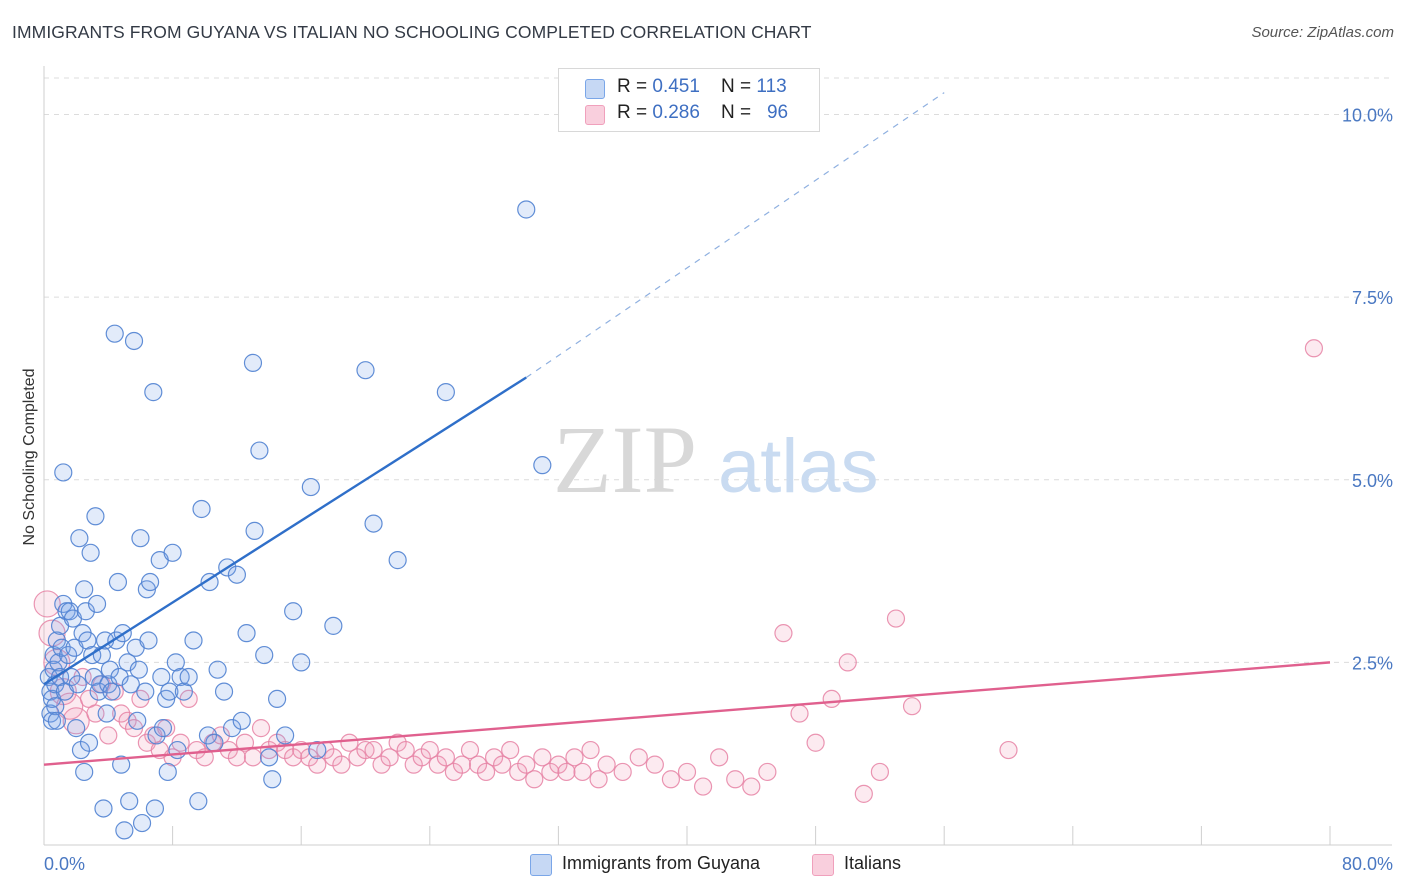 The width and height of the screenshot is (1406, 892). I want to click on x-tick-label-max: 80.0%, so click(1367, 864).